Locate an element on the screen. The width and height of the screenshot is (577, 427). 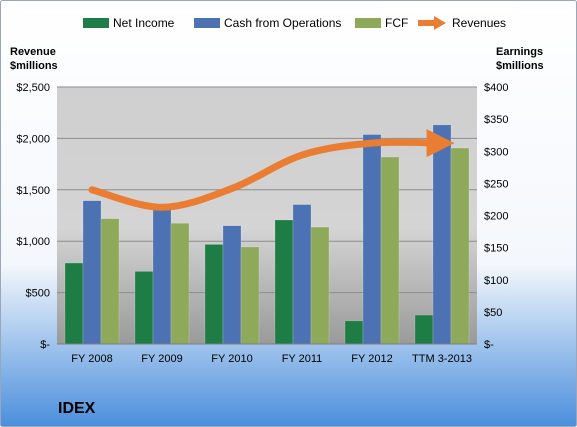
right-tick-label: $200 is located at coordinates (496, 217).